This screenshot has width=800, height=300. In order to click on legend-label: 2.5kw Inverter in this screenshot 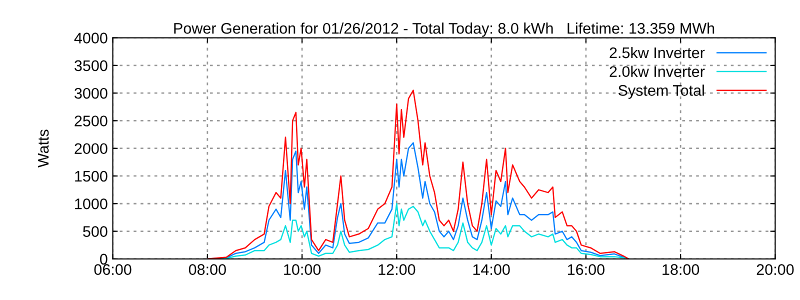, I will do `click(657, 52)`.